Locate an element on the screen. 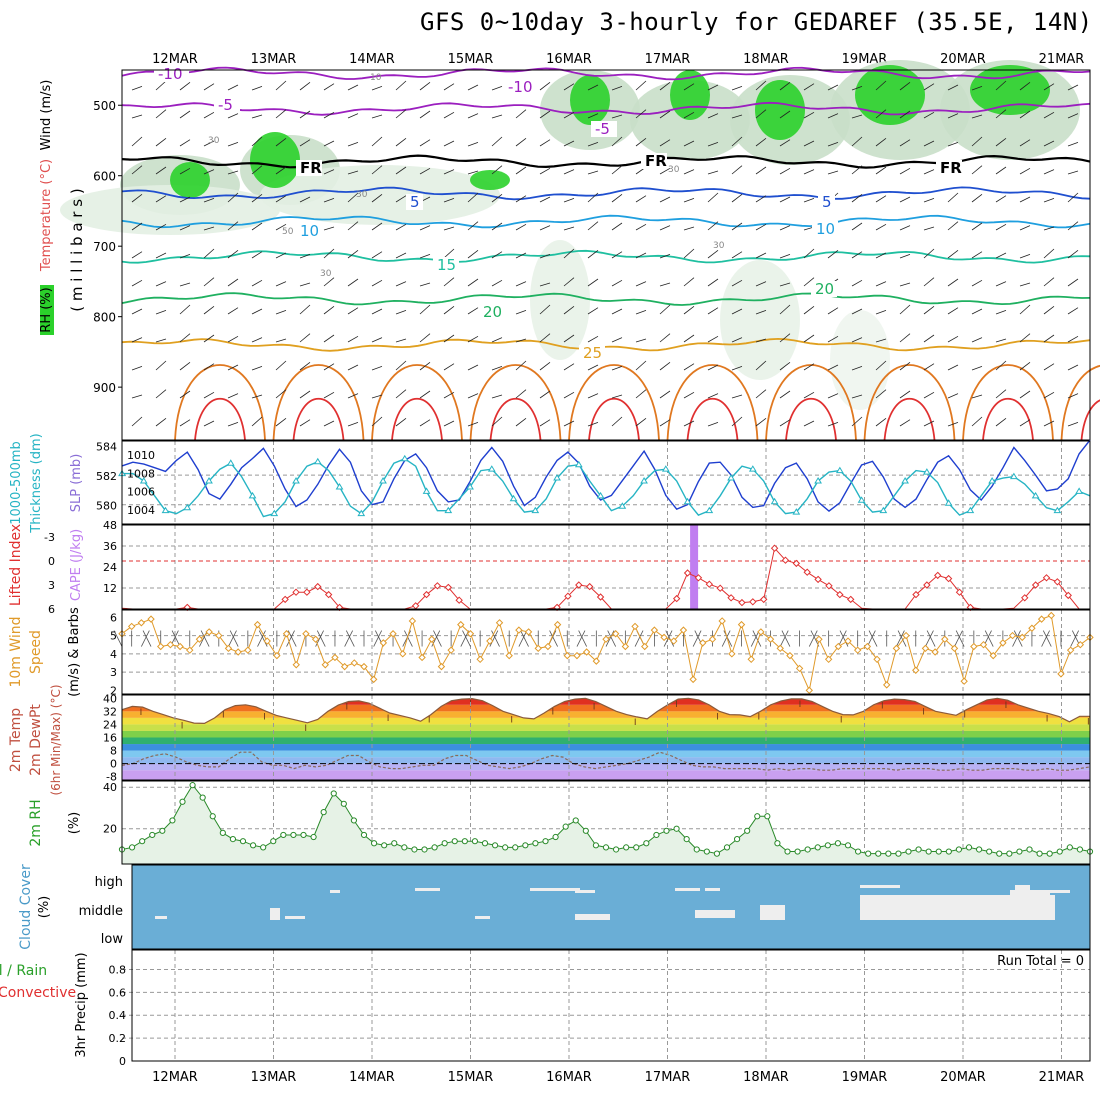 The width and height of the screenshot is (1100, 1100). isotherm-30-loop is located at coordinates (417, 402).